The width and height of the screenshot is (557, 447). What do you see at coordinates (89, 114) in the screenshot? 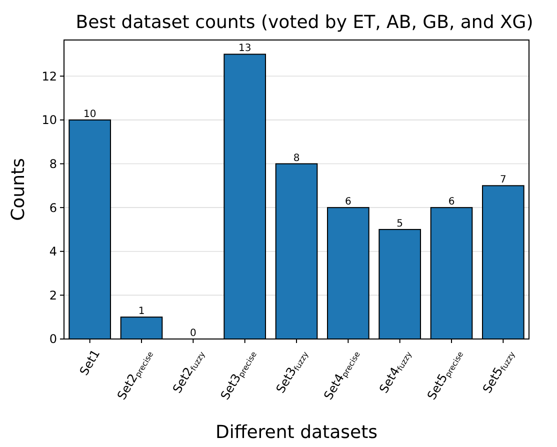
I see `data-label: 10` at bounding box center [89, 114].